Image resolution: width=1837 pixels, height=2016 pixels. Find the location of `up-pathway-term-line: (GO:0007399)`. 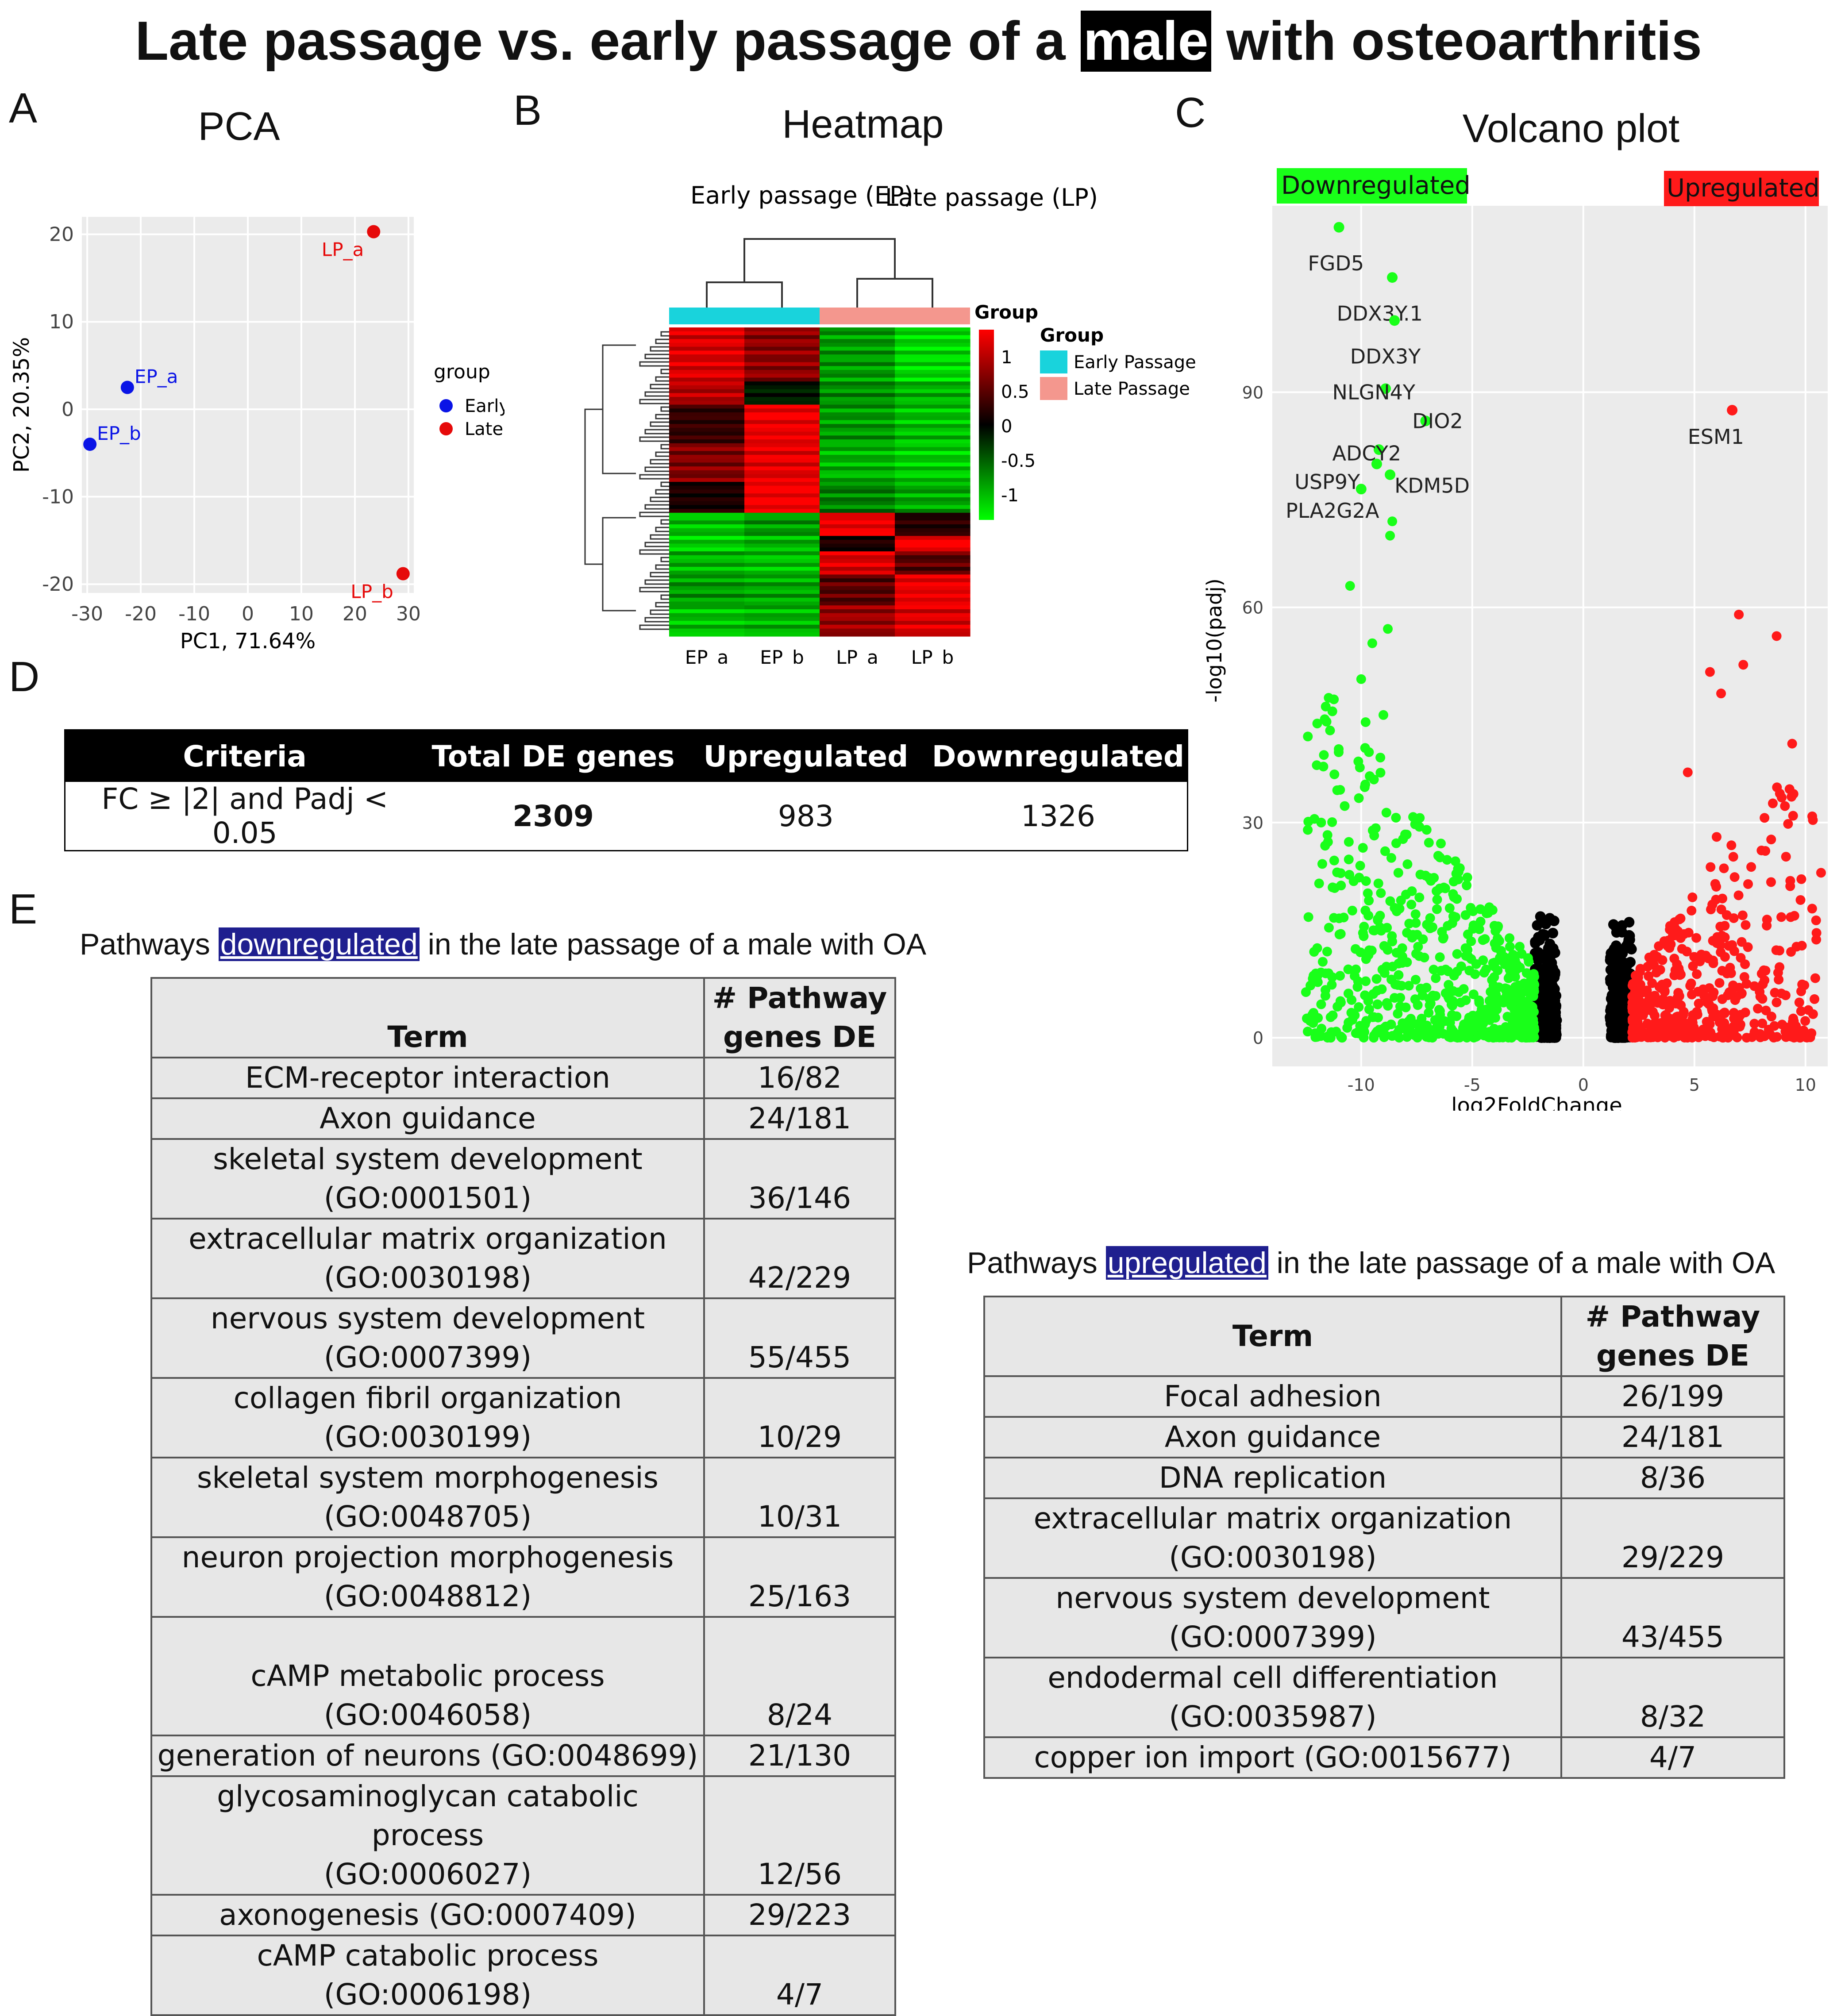

up-pathway-term-line: (GO:0007399) is located at coordinates (1273, 1637).